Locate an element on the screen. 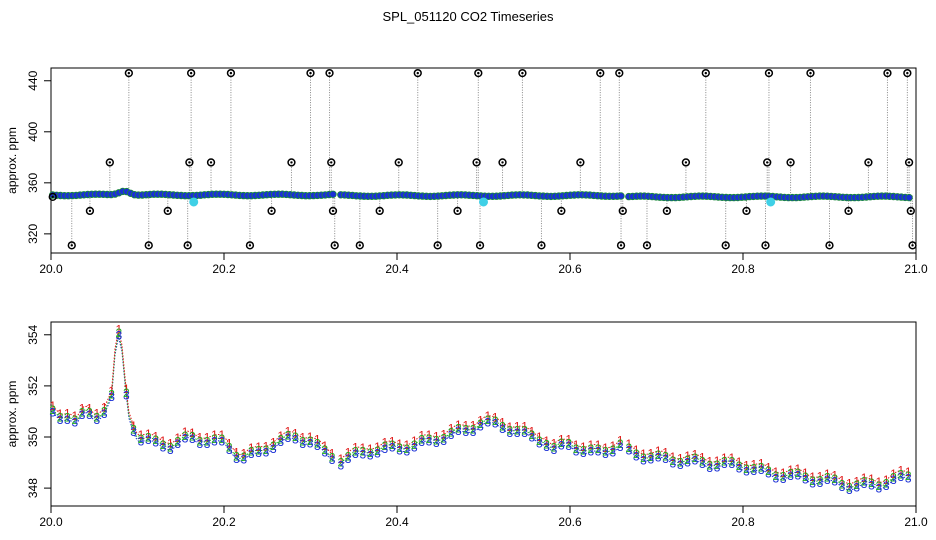 This screenshot has height=540, width=936. top-x-tick-label: 20.2 is located at coordinates (224, 269).